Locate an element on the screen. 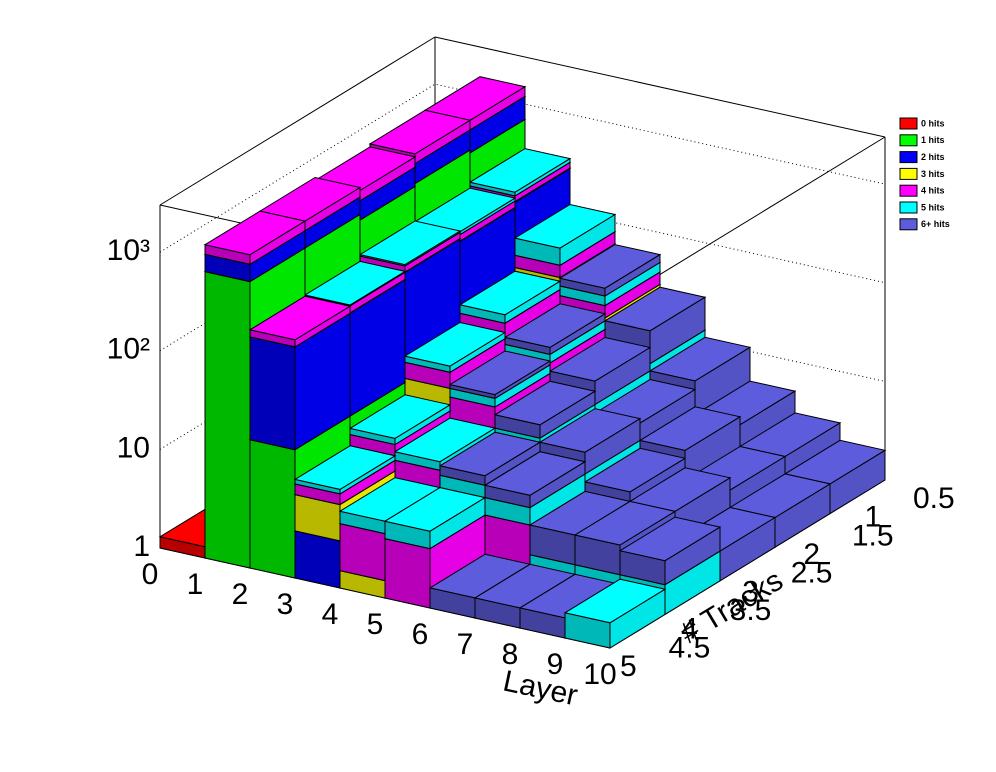 Image resolution: width=996 pixels, height=772 pixels. x-axis-title: Layer is located at coordinates (540, 689).